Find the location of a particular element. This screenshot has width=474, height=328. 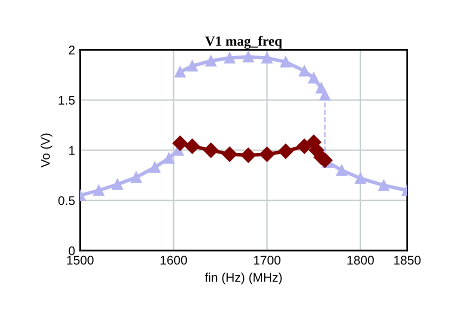

x-axis-title: fin (Hz) (MHz) is located at coordinates (243, 278).